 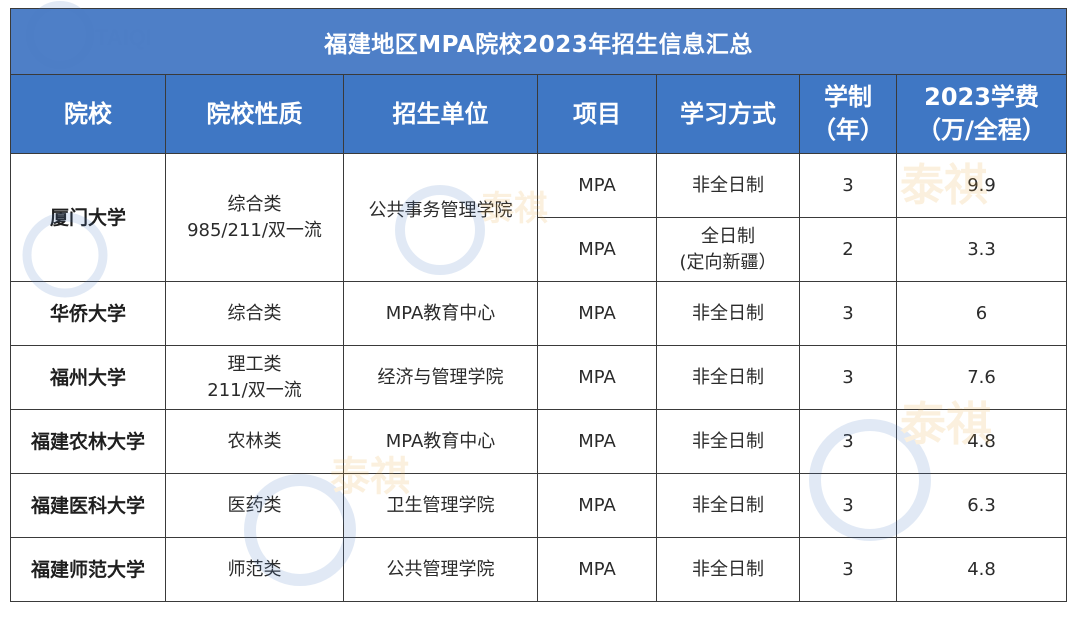 I want to click on cell-nature: 综合类 985/211/双一流, so click(x=254, y=217).